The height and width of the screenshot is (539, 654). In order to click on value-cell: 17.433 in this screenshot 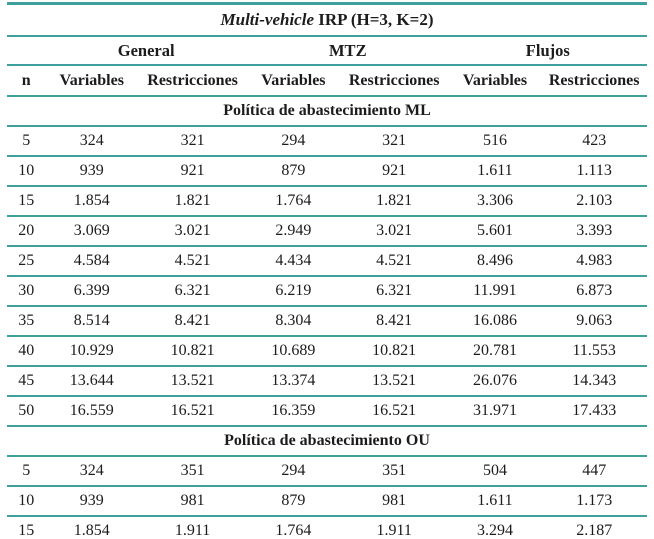, I will do `click(594, 411)`.